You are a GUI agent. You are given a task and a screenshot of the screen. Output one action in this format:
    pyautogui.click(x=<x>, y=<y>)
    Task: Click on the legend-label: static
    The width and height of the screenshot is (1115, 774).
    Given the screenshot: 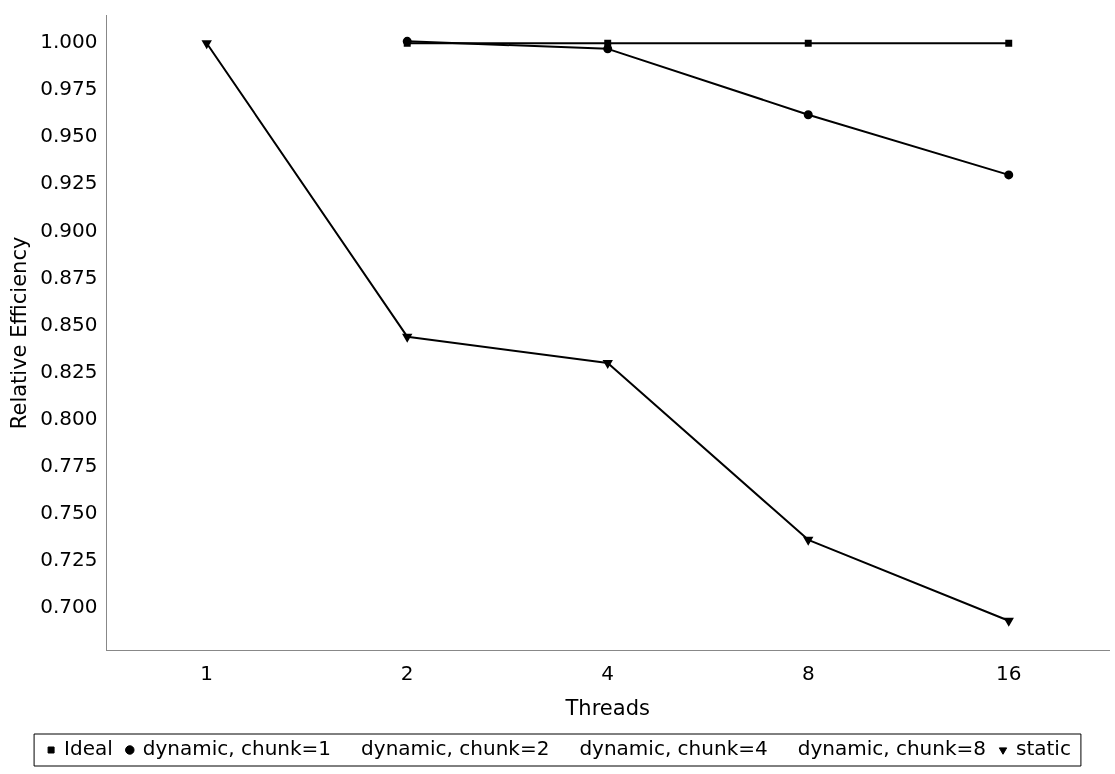 What is the action you would take?
    pyautogui.click(x=1043, y=748)
    